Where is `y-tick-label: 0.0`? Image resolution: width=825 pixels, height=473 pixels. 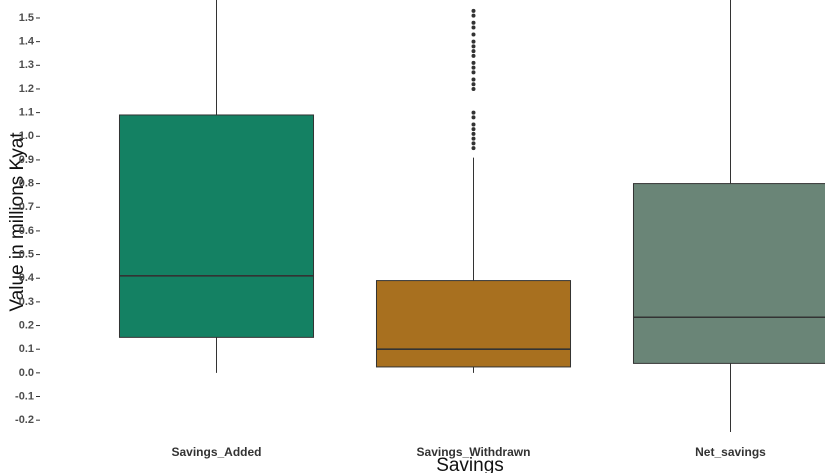 y-tick-label: 0.0 is located at coordinates (26, 373).